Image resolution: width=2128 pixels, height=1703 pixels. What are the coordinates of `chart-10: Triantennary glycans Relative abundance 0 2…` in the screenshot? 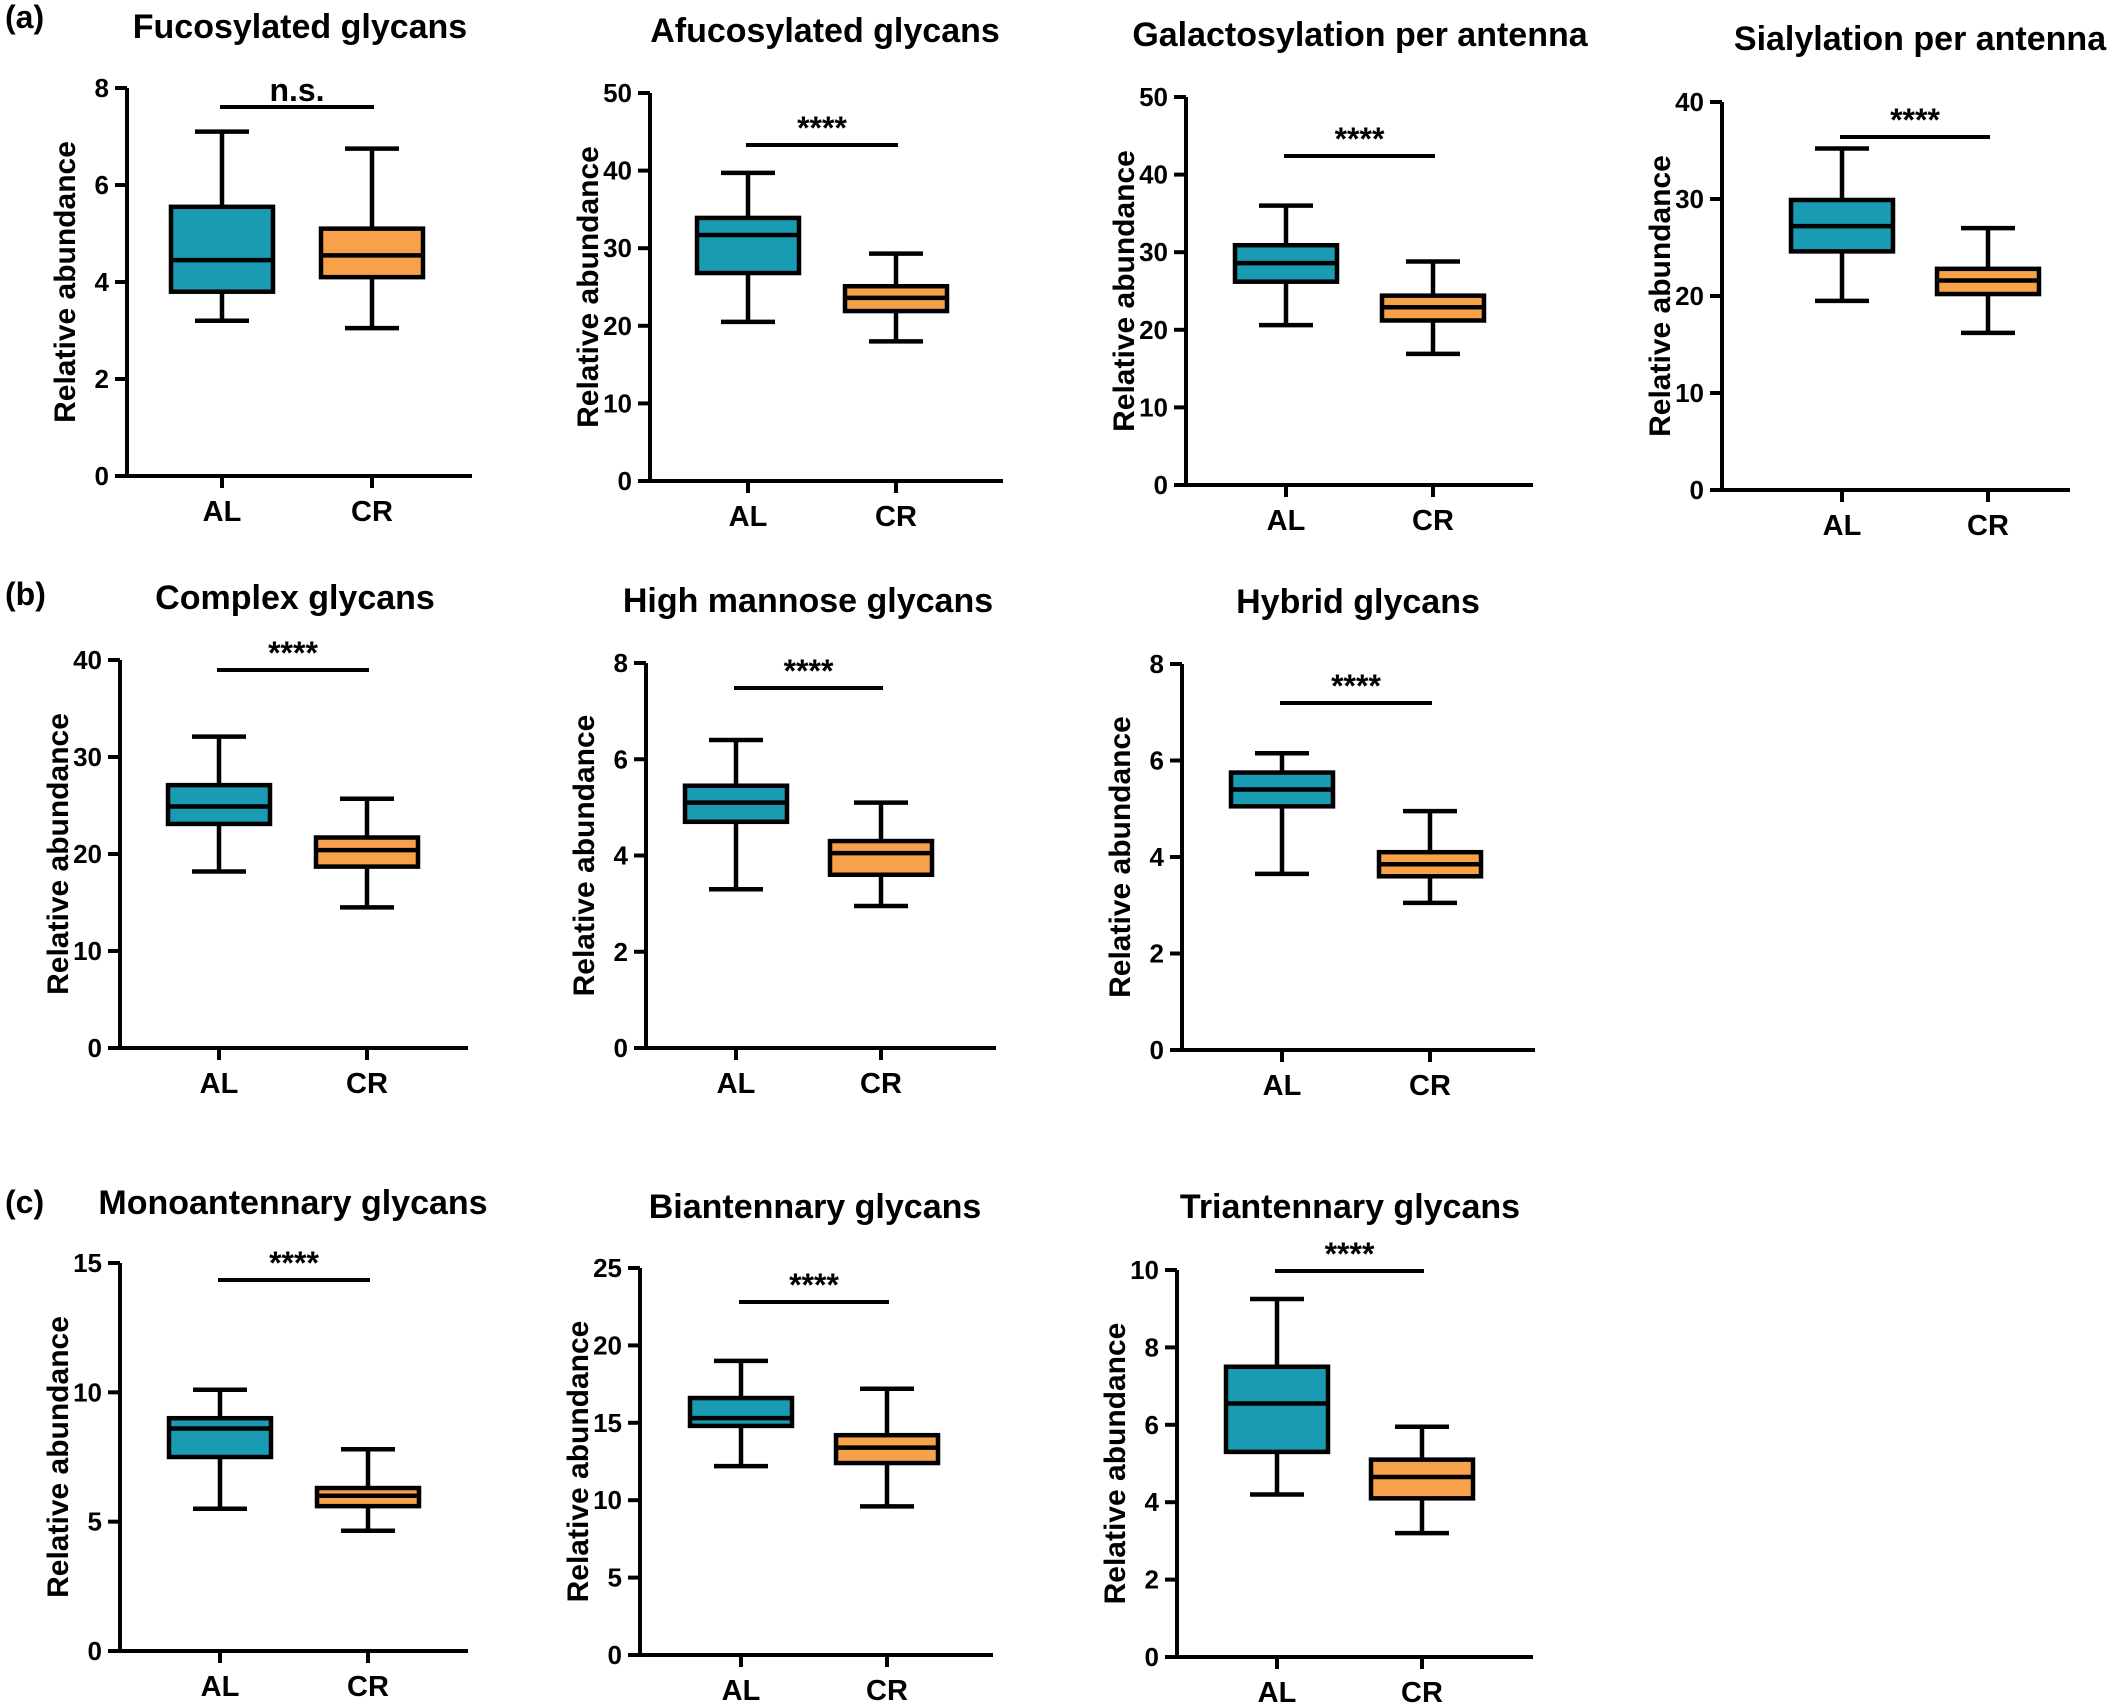 It's located at (1316, 1445).